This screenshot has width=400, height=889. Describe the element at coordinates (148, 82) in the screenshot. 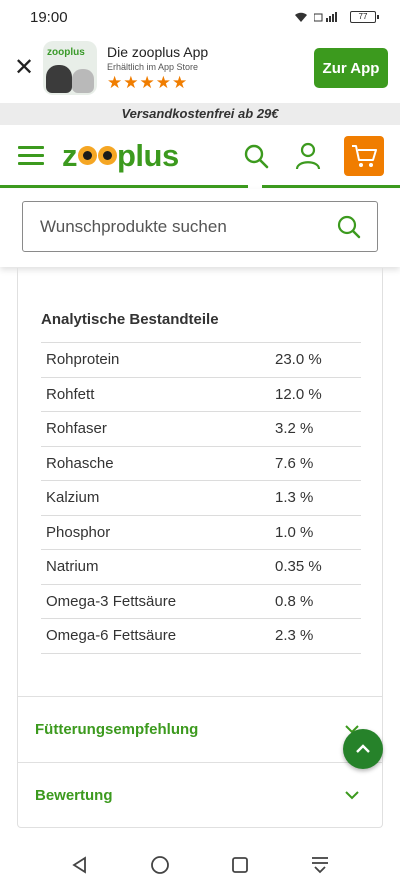

I see `rating-stars: ★★★★★` at that location.